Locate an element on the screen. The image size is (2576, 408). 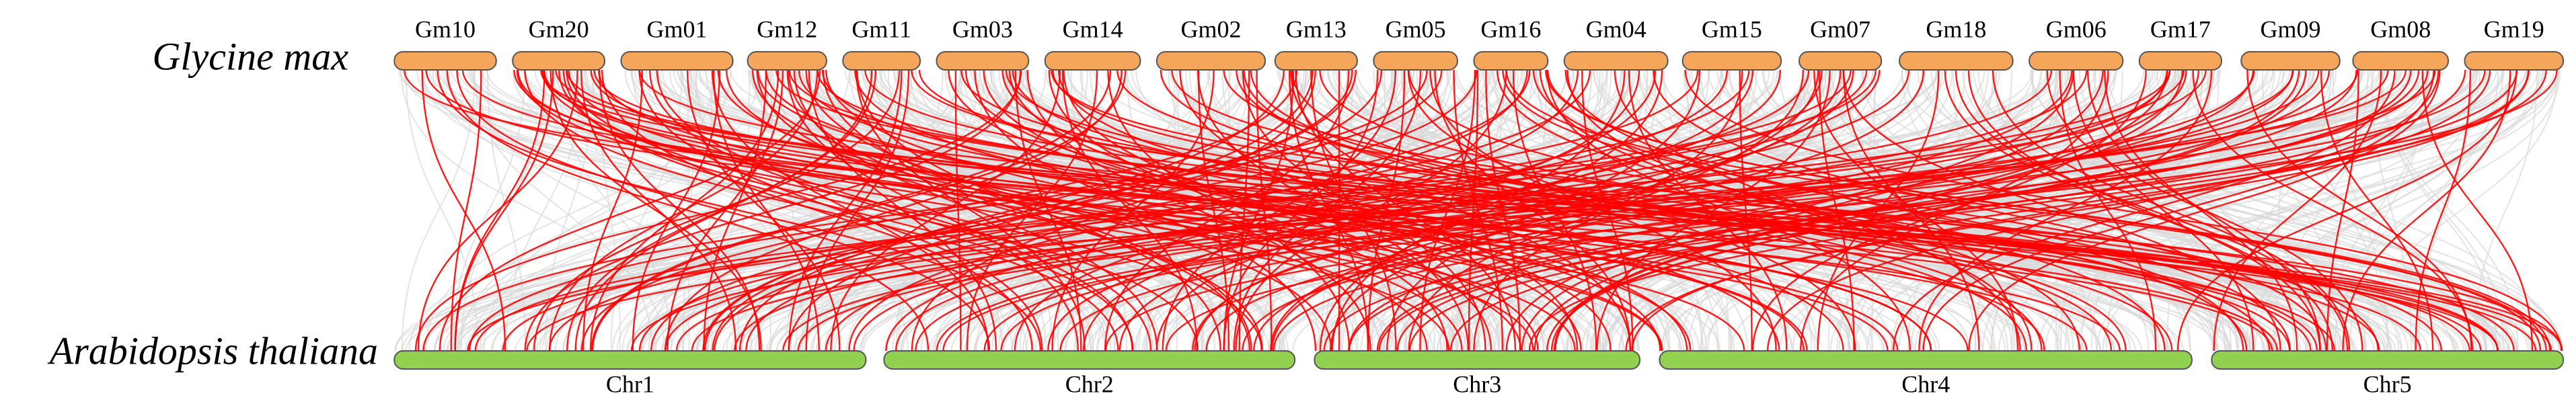
chromosome-label: Gm18 is located at coordinates (1956, 28).